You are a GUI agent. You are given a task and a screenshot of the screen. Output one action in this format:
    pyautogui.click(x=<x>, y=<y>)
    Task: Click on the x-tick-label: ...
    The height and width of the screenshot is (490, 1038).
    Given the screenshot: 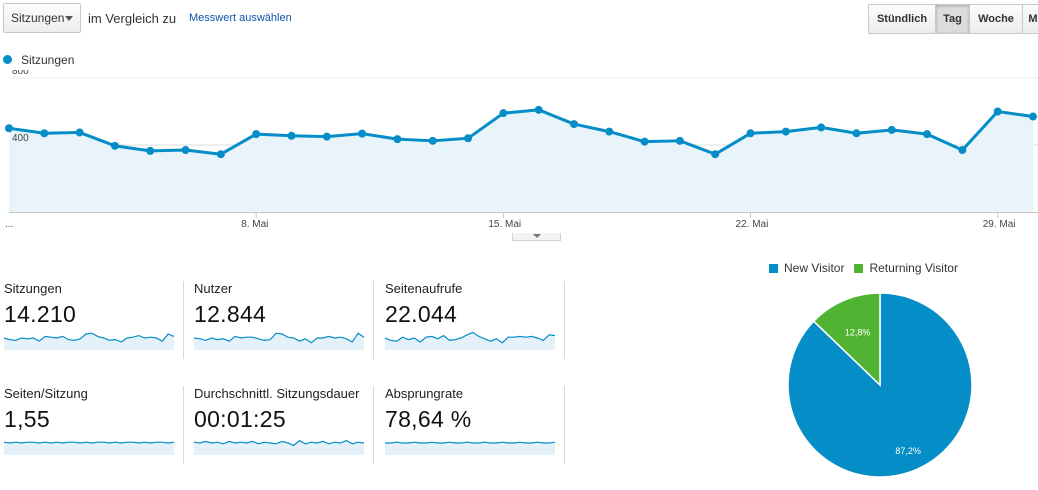 What is the action you would take?
    pyautogui.click(x=9, y=224)
    